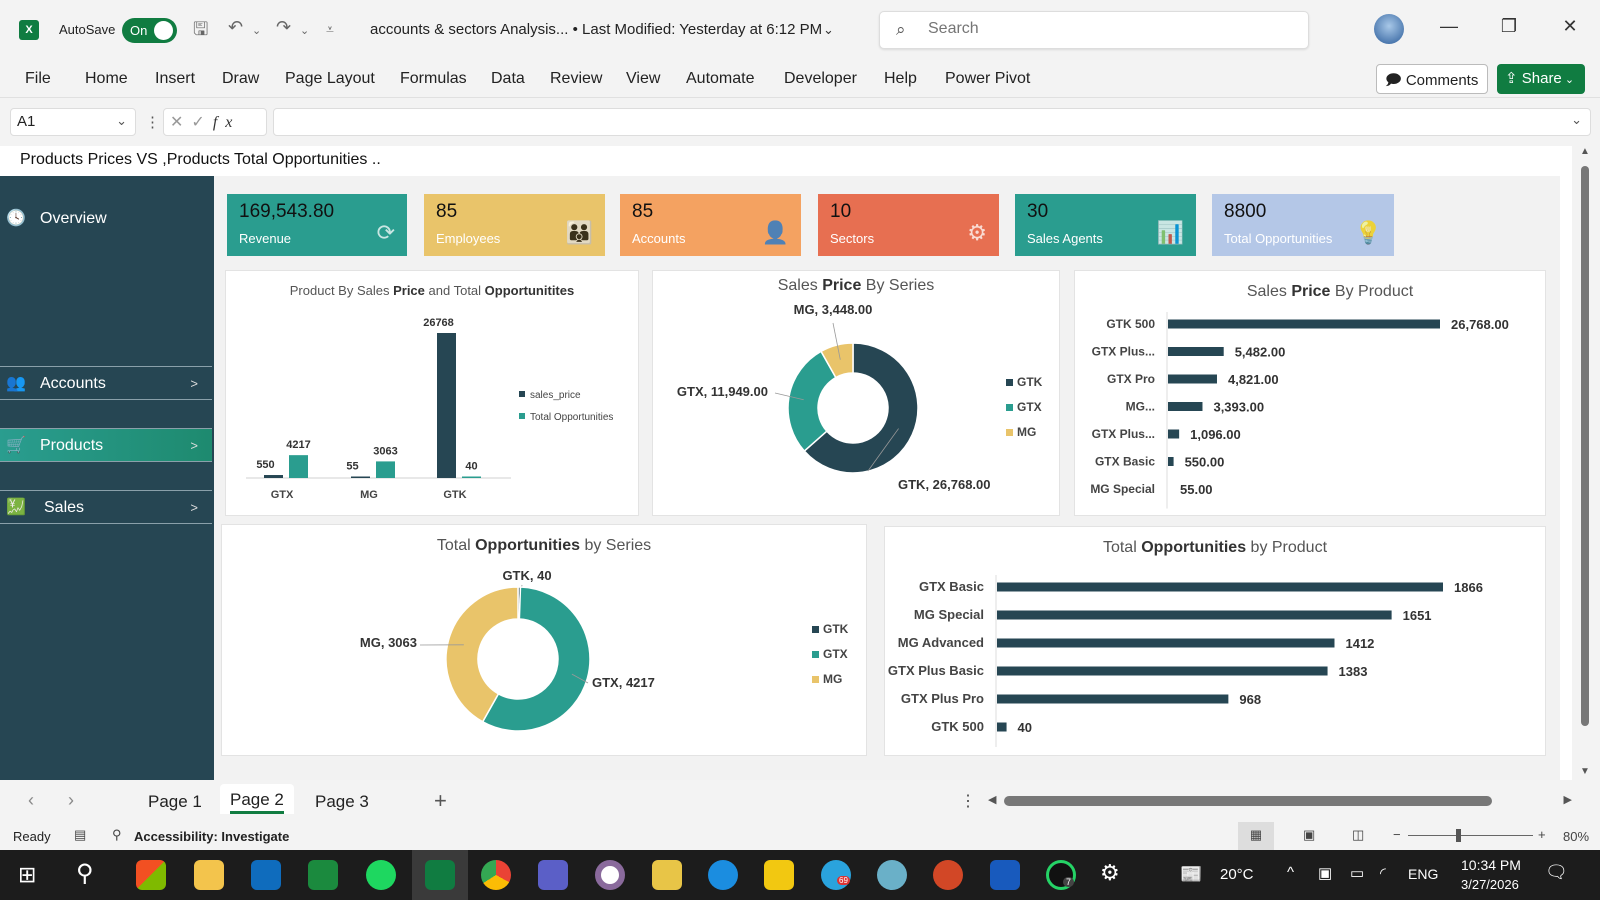  Describe the element at coordinates (1291, 872) in the screenshot. I see `tray-chevron-up-icon: ^` at that location.